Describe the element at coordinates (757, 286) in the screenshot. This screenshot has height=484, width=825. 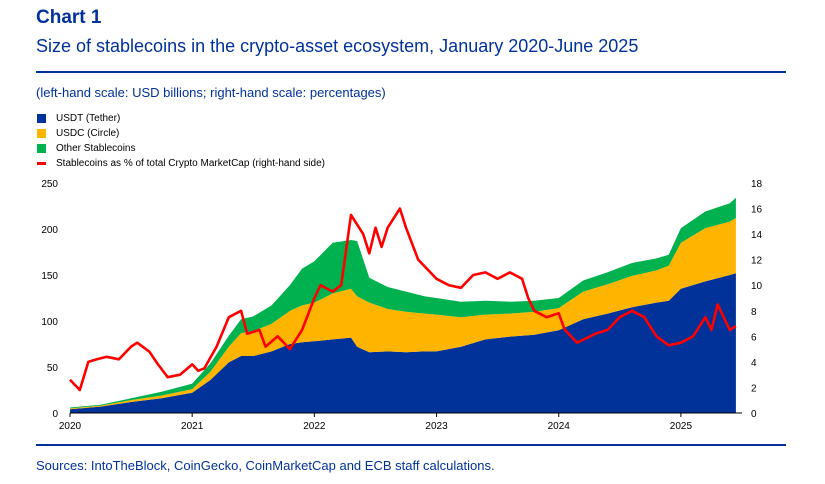
I see `y-right-tick-label-10: 10` at that location.